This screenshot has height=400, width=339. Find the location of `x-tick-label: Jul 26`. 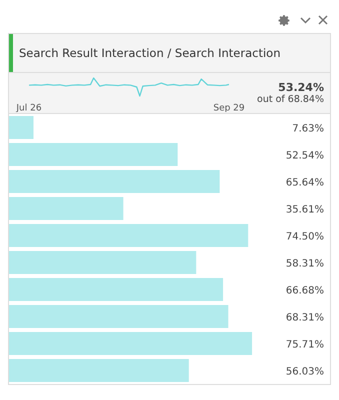

x-tick-label: Jul 26 is located at coordinates (28, 108).